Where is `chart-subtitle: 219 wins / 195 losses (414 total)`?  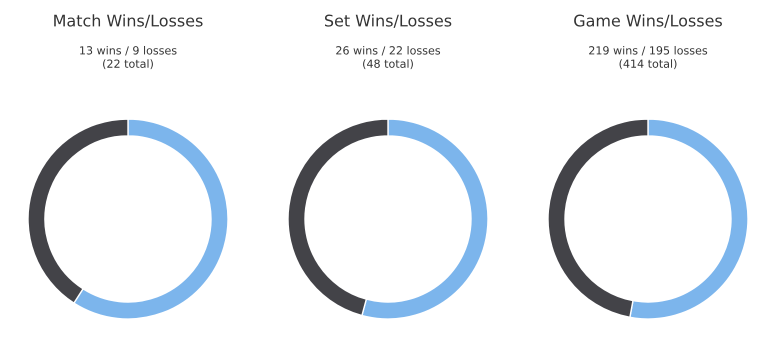
chart-subtitle: 219 wins / 195 losses (414 total) is located at coordinates (648, 58).